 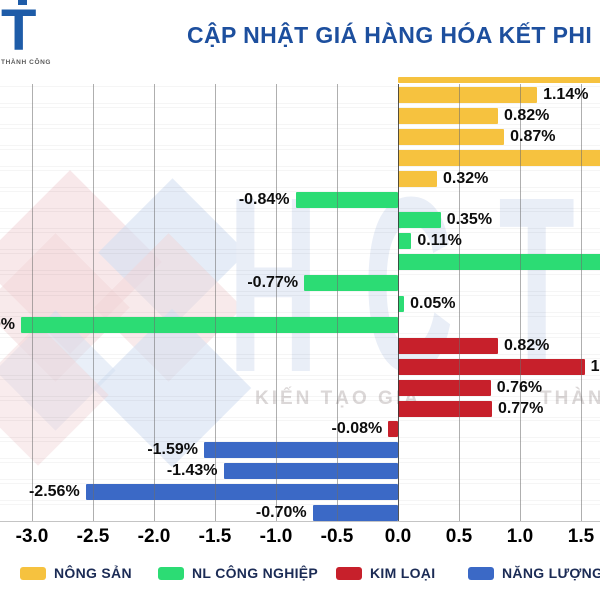 What do you see at coordinates (466, 178) in the screenshot?
I see `bar-value-label: 0.32%` at bounding box center [466, 178].